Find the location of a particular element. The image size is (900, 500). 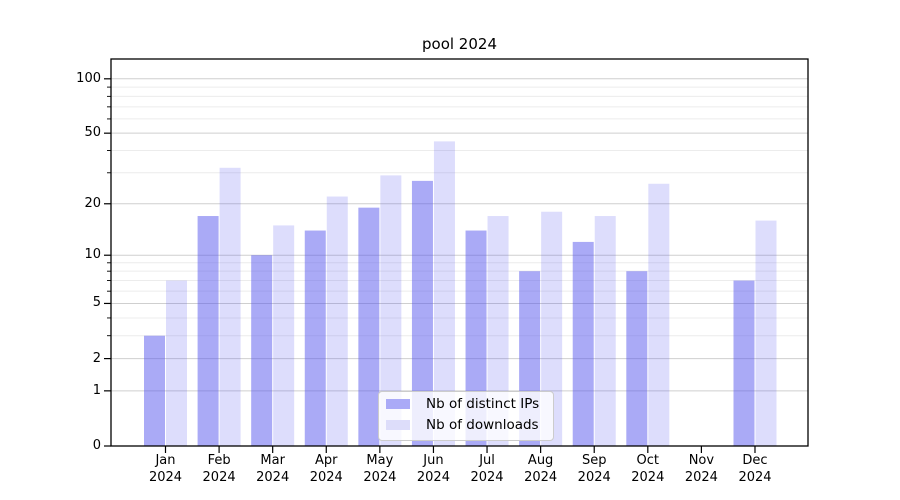

bar-distinct-ips-feb-2024 is located at coordinates (208, 331).